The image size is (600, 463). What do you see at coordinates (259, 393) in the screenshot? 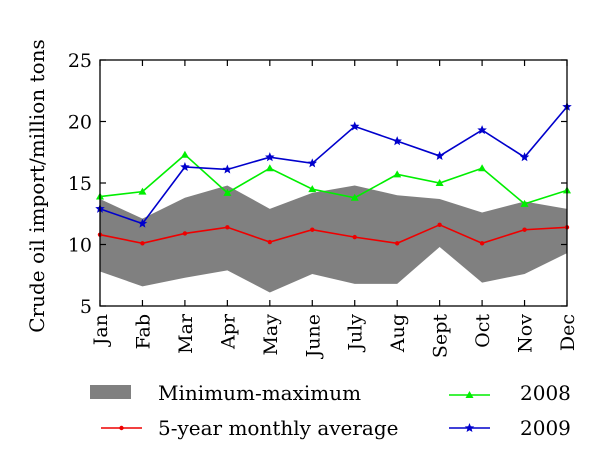
I see `legend-label: Minimum-maximum` at bounding box center [259, 393].